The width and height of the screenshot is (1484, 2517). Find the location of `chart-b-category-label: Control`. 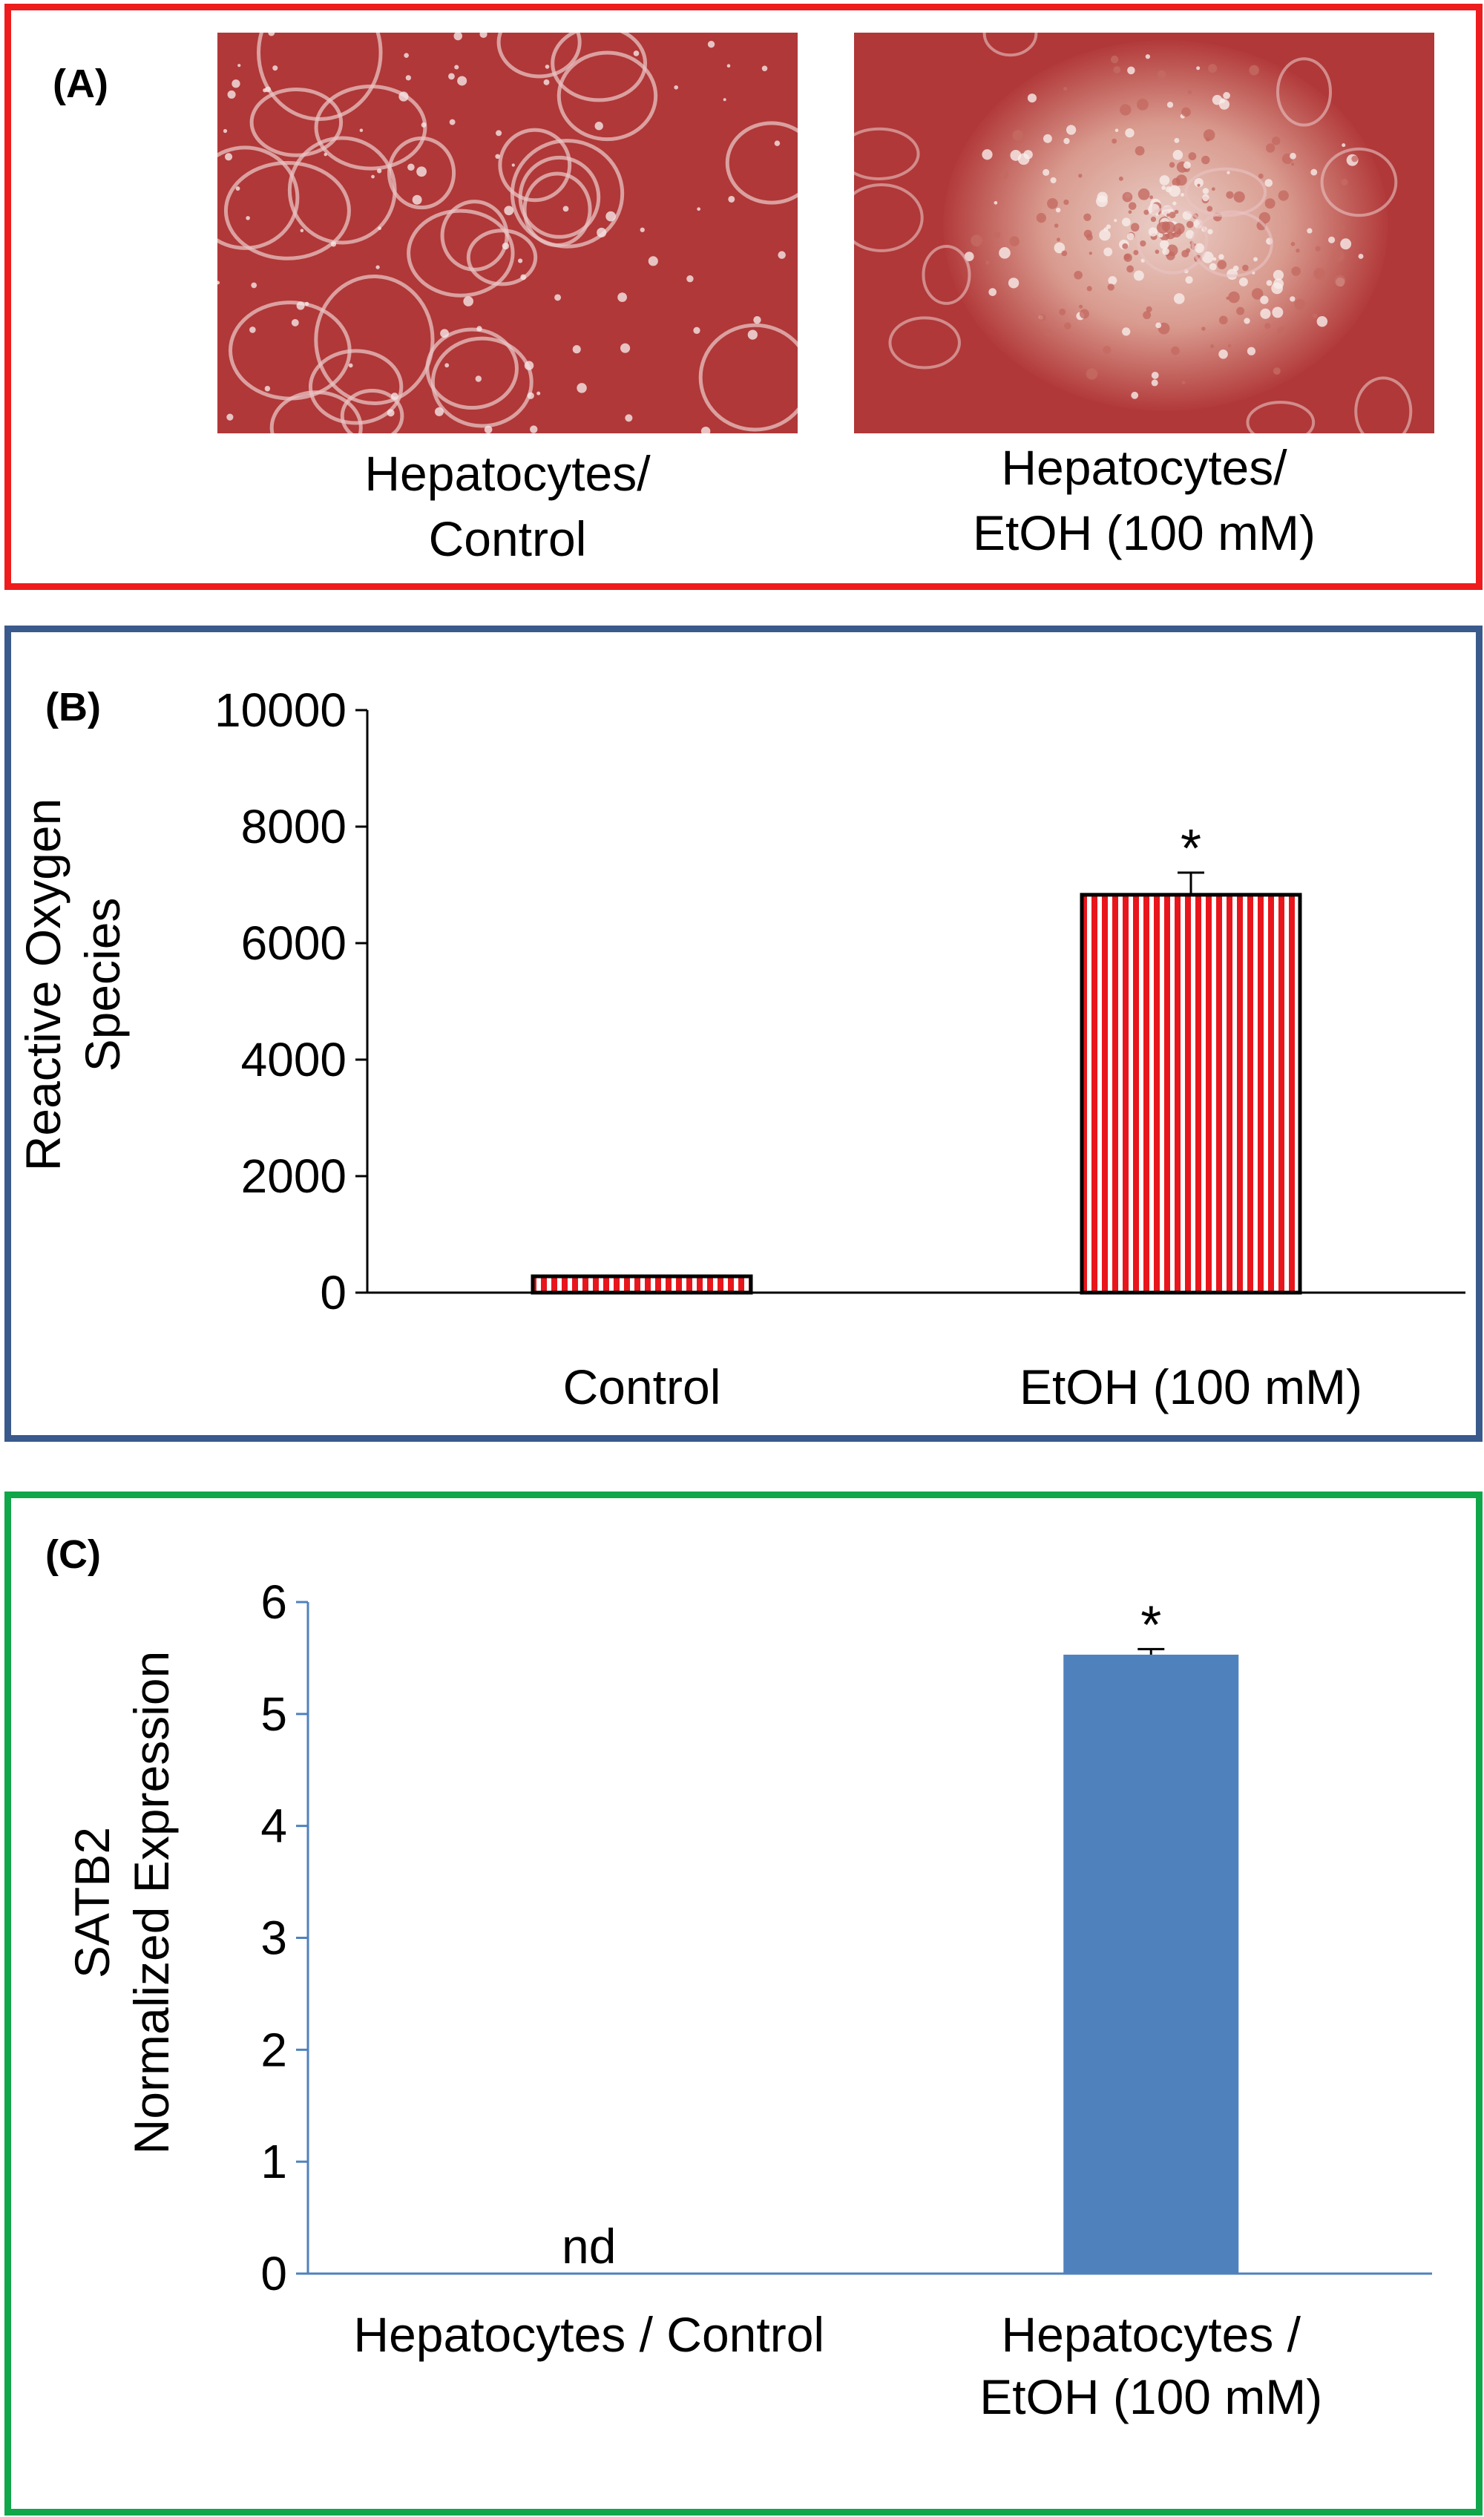

chart-b-category-label: Control is located at coordinates (642, 1386).